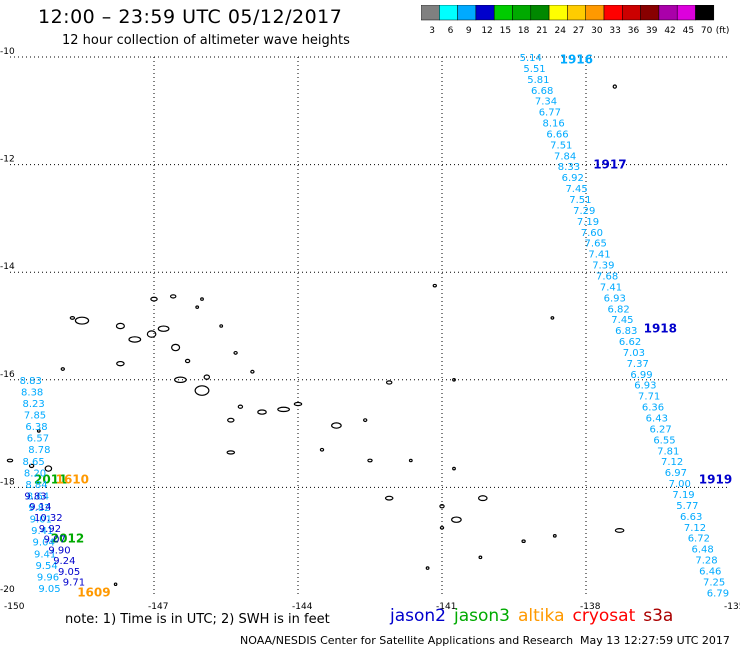 This screenshot has width=740, height=650. What do you see at coordinates (706, 561) in the screenshot?
I see `swh-value-label: 7.28` at bounding box center [706, 561].